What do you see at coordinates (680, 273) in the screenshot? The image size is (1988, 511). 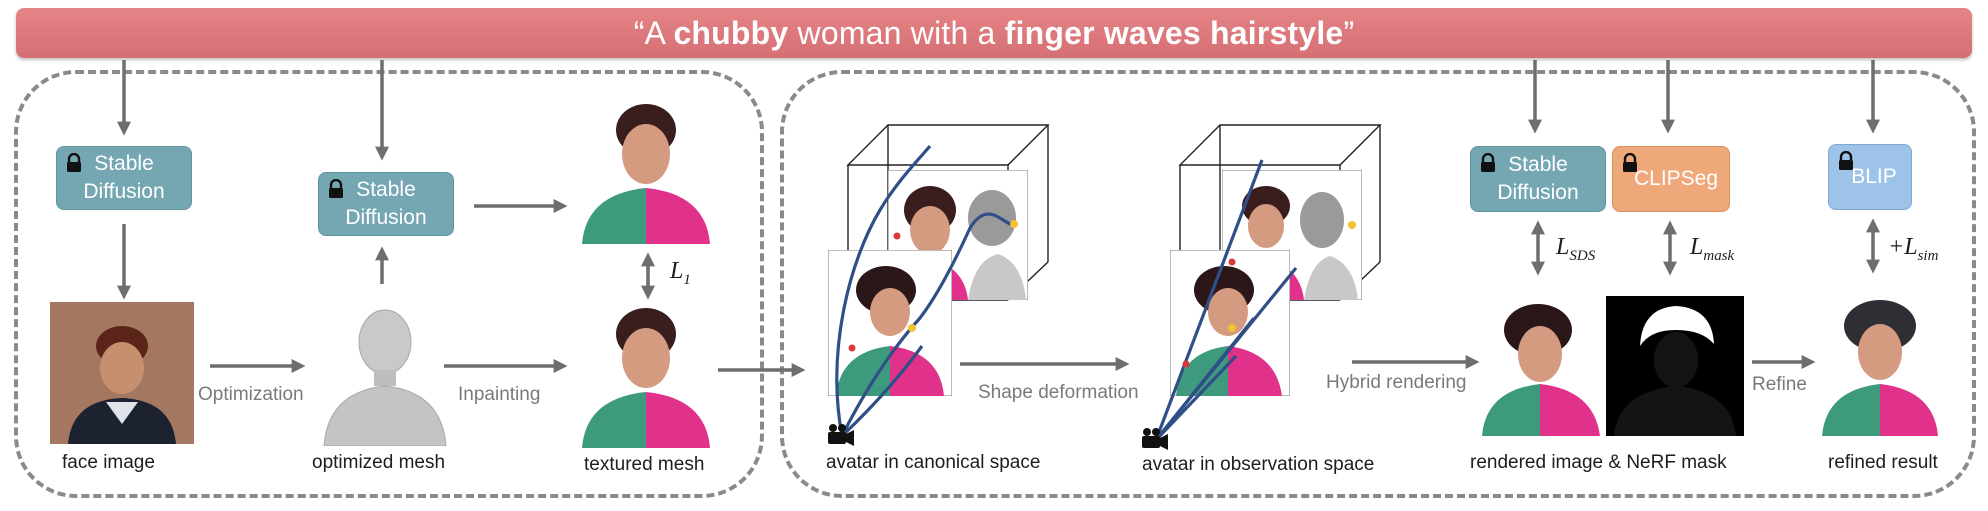 I see `loss-l1: L1` at bounding box center [680, 273].